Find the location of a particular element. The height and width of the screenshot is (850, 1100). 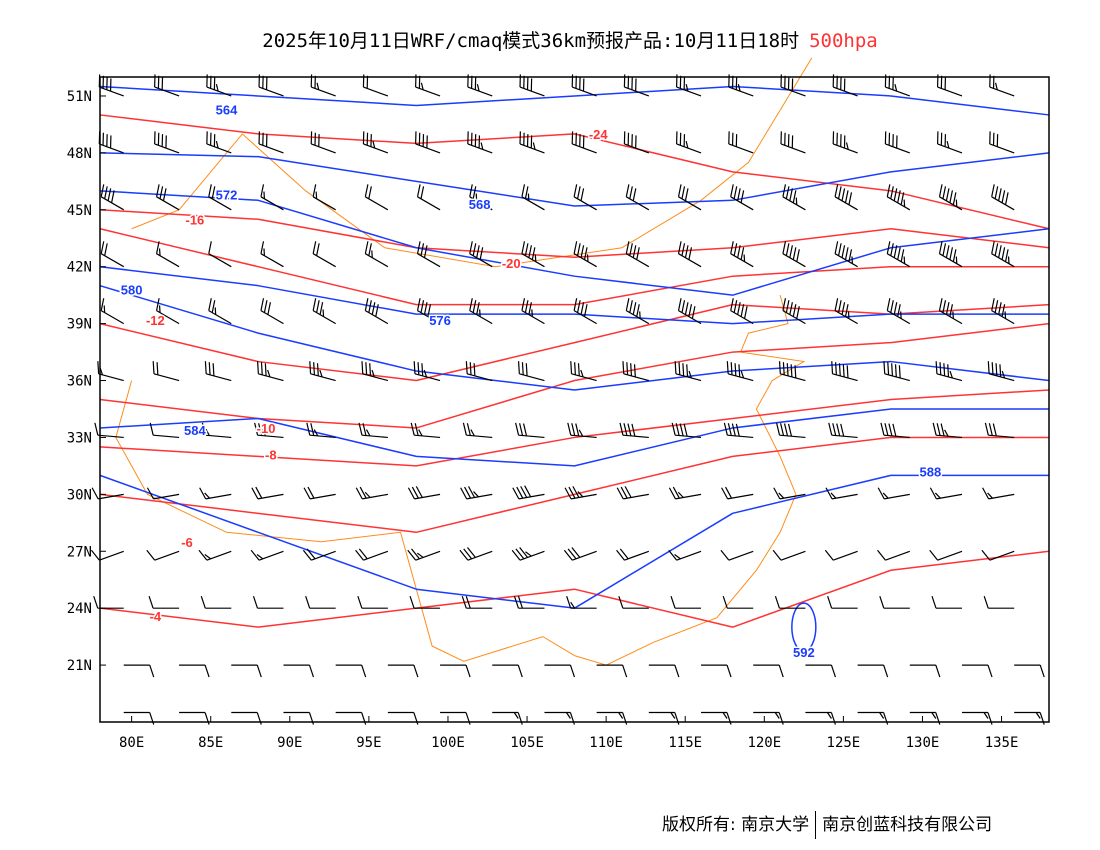

temperature-contour-line is located at coordinates (574, 172).